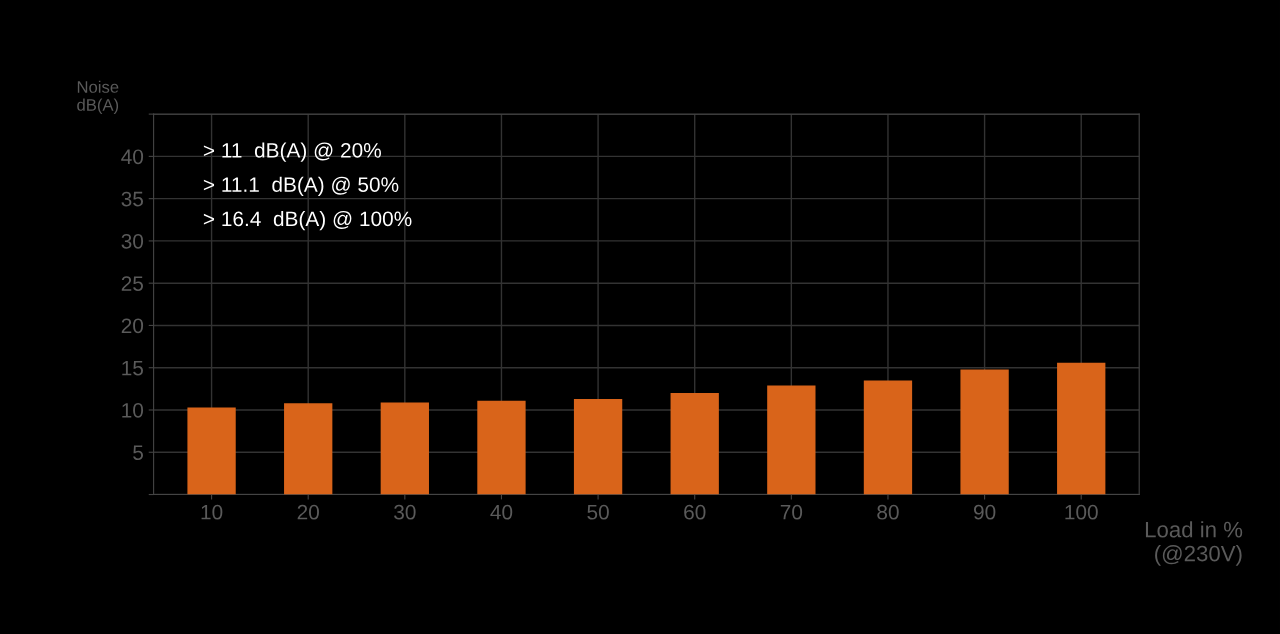 The image size is (1280, 634). I want to click on annotation: > 11 dB(A) @ 20%, so click(292, 152).